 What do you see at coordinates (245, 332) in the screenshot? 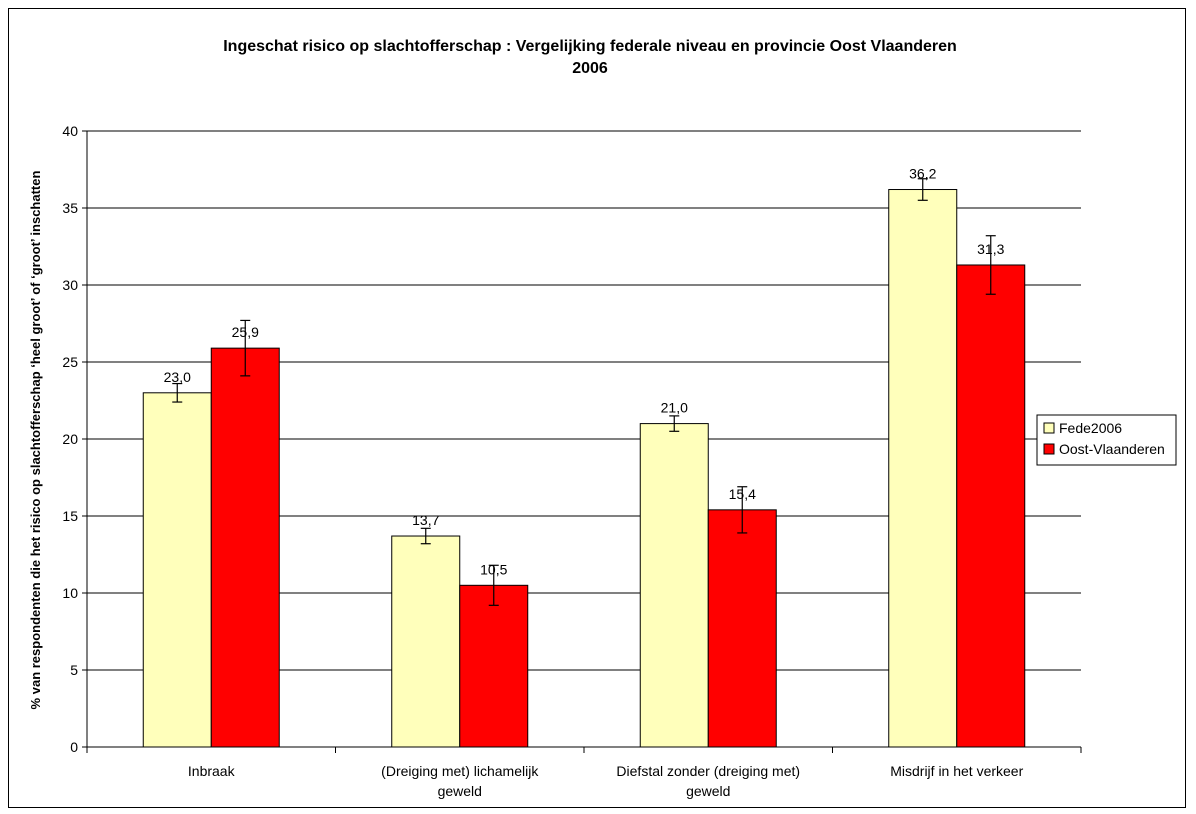
I see `data-label: 25,9` at bounding box center [245, 332].